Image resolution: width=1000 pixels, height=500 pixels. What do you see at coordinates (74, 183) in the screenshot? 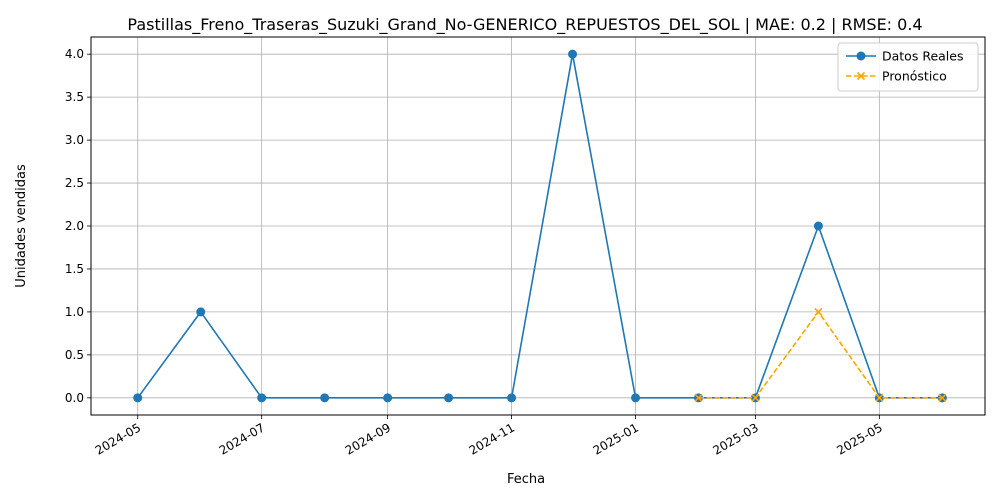
I see `y-tick-label: 2.5` at bounding box center [74, 183].